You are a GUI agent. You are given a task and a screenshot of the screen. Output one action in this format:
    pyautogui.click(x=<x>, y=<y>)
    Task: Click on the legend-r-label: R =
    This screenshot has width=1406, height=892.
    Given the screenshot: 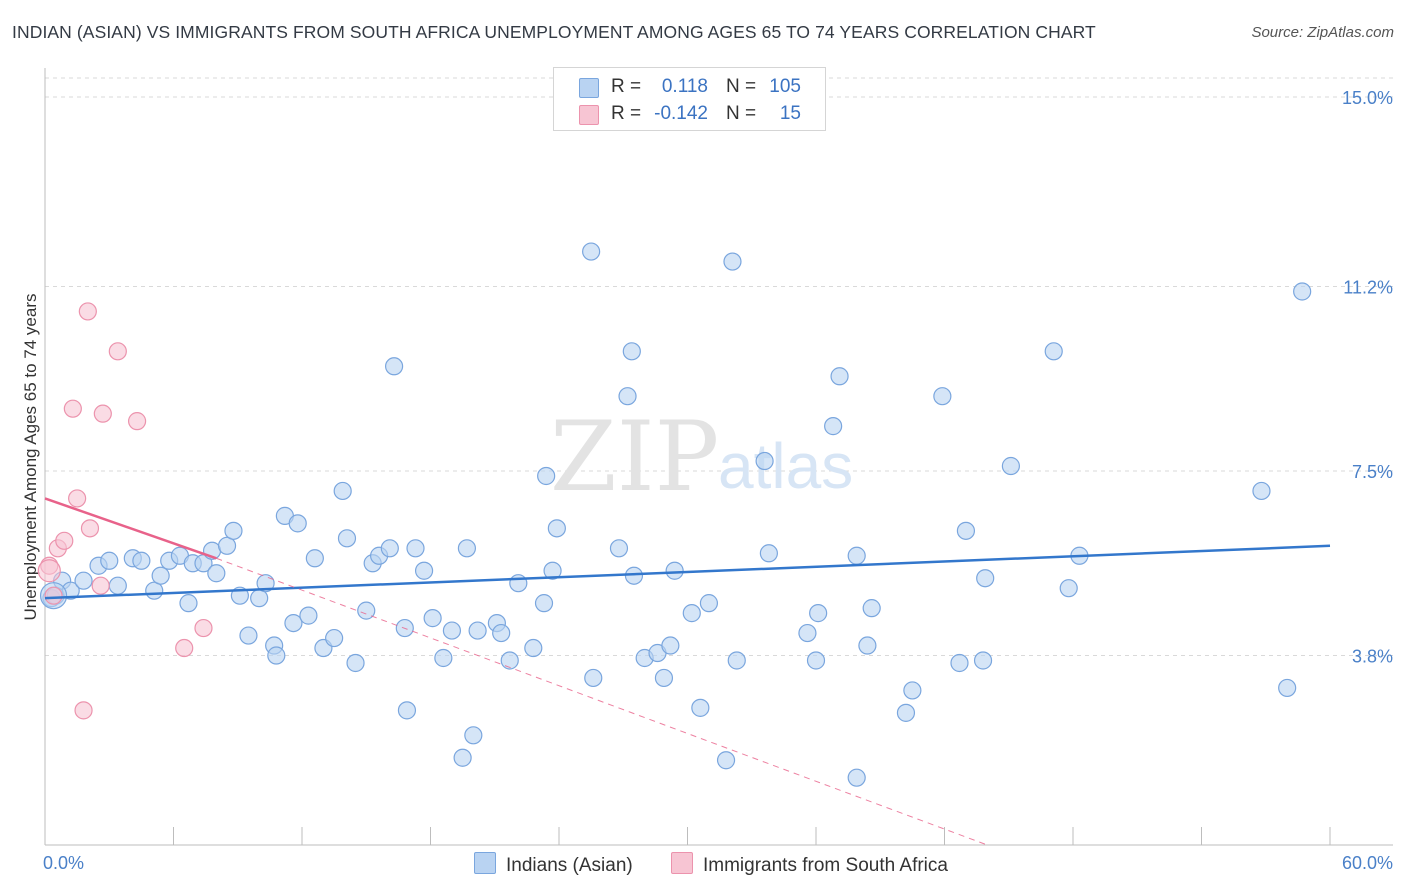 What is the action you would take?
    pyautogui.click(x=626, y=86)
    